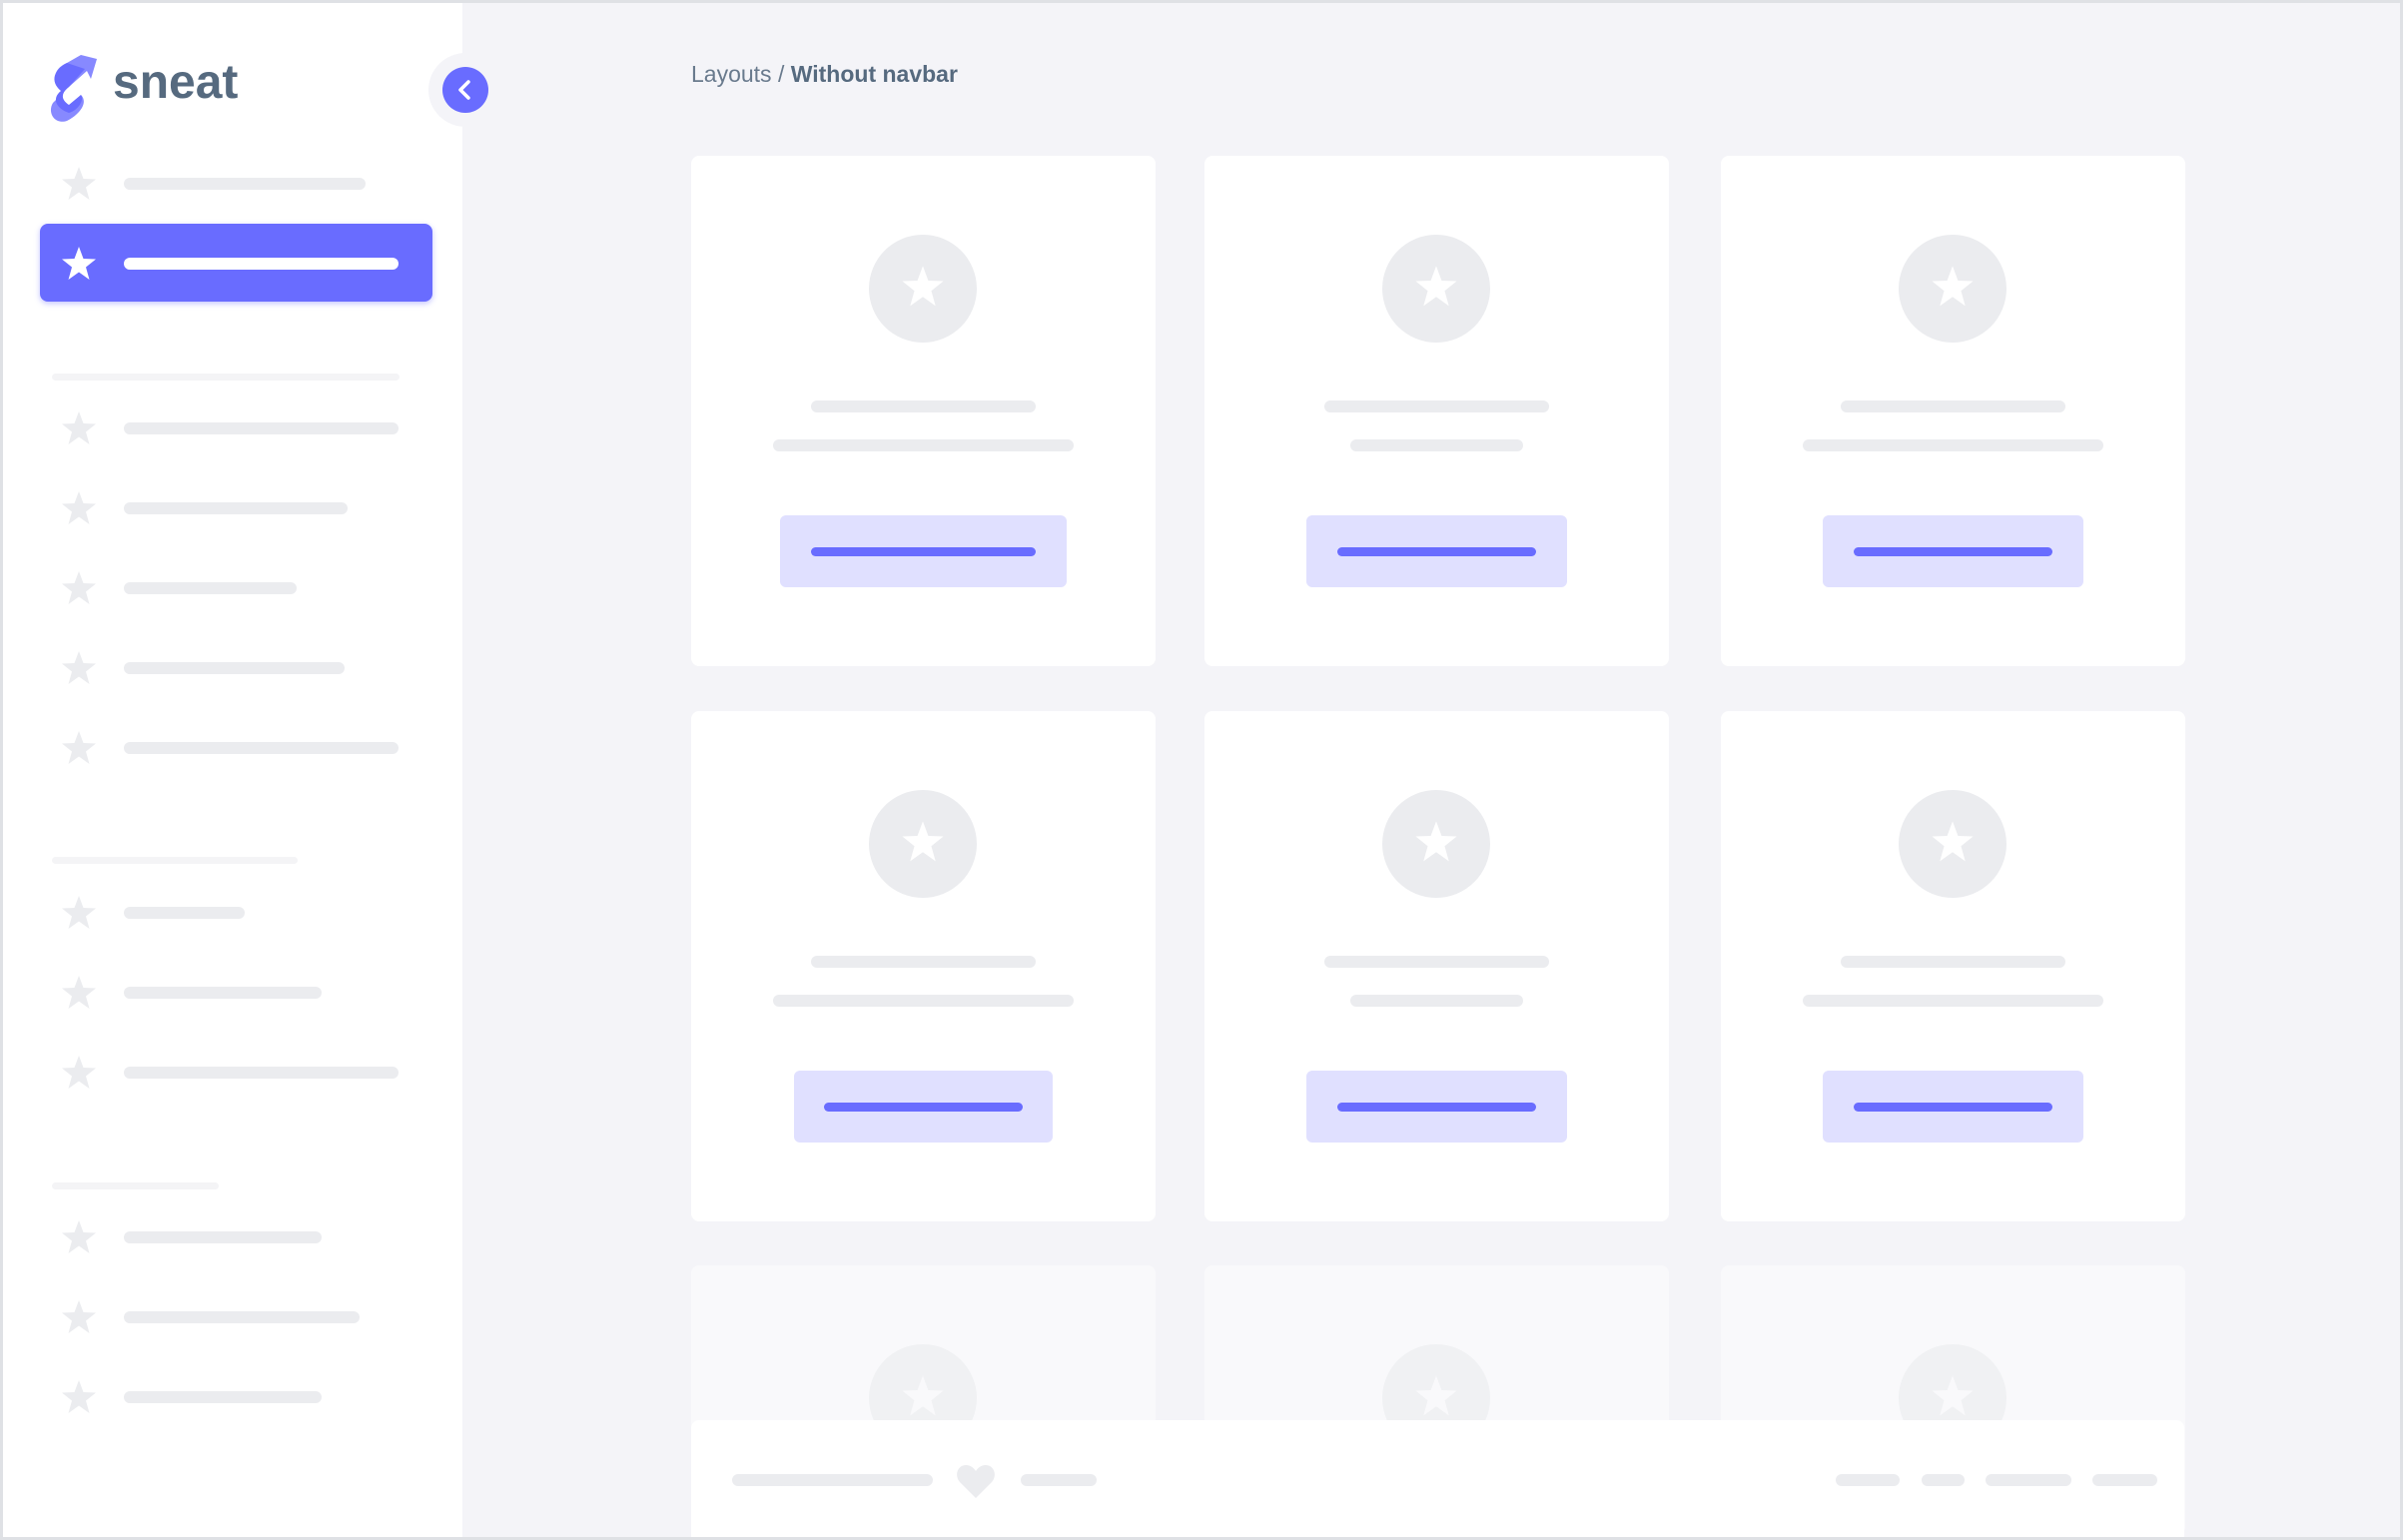 Image resolution: width=2403 pixels, height=1540 pixels. Describe the element at coordinates (874, 74) in the screenshot. I see `breadcrumb-current: Without navbar` at that location.